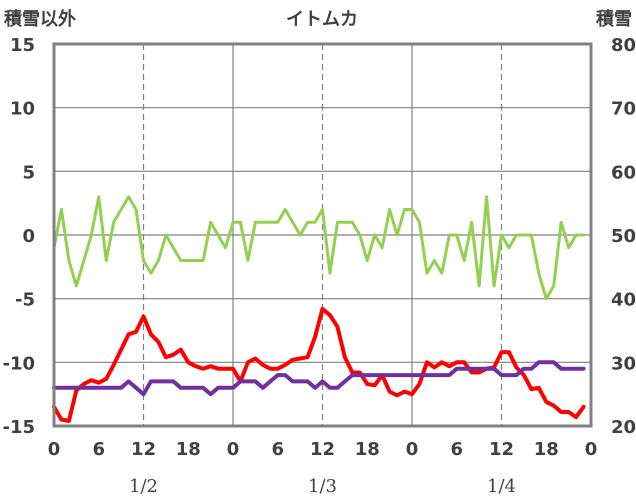 The width and height of the screenshot is (636, 501). What do you see at coordinates (623, 363) in the screenshot?
I see `y-right-tick-label: 30` at bounding box center [623, 363].